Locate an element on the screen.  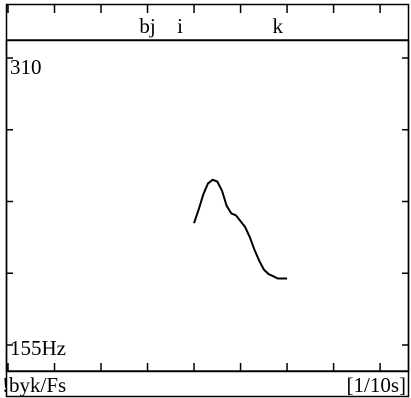
y-bottom-label: 155Hz is located at coordinates (38, 348).